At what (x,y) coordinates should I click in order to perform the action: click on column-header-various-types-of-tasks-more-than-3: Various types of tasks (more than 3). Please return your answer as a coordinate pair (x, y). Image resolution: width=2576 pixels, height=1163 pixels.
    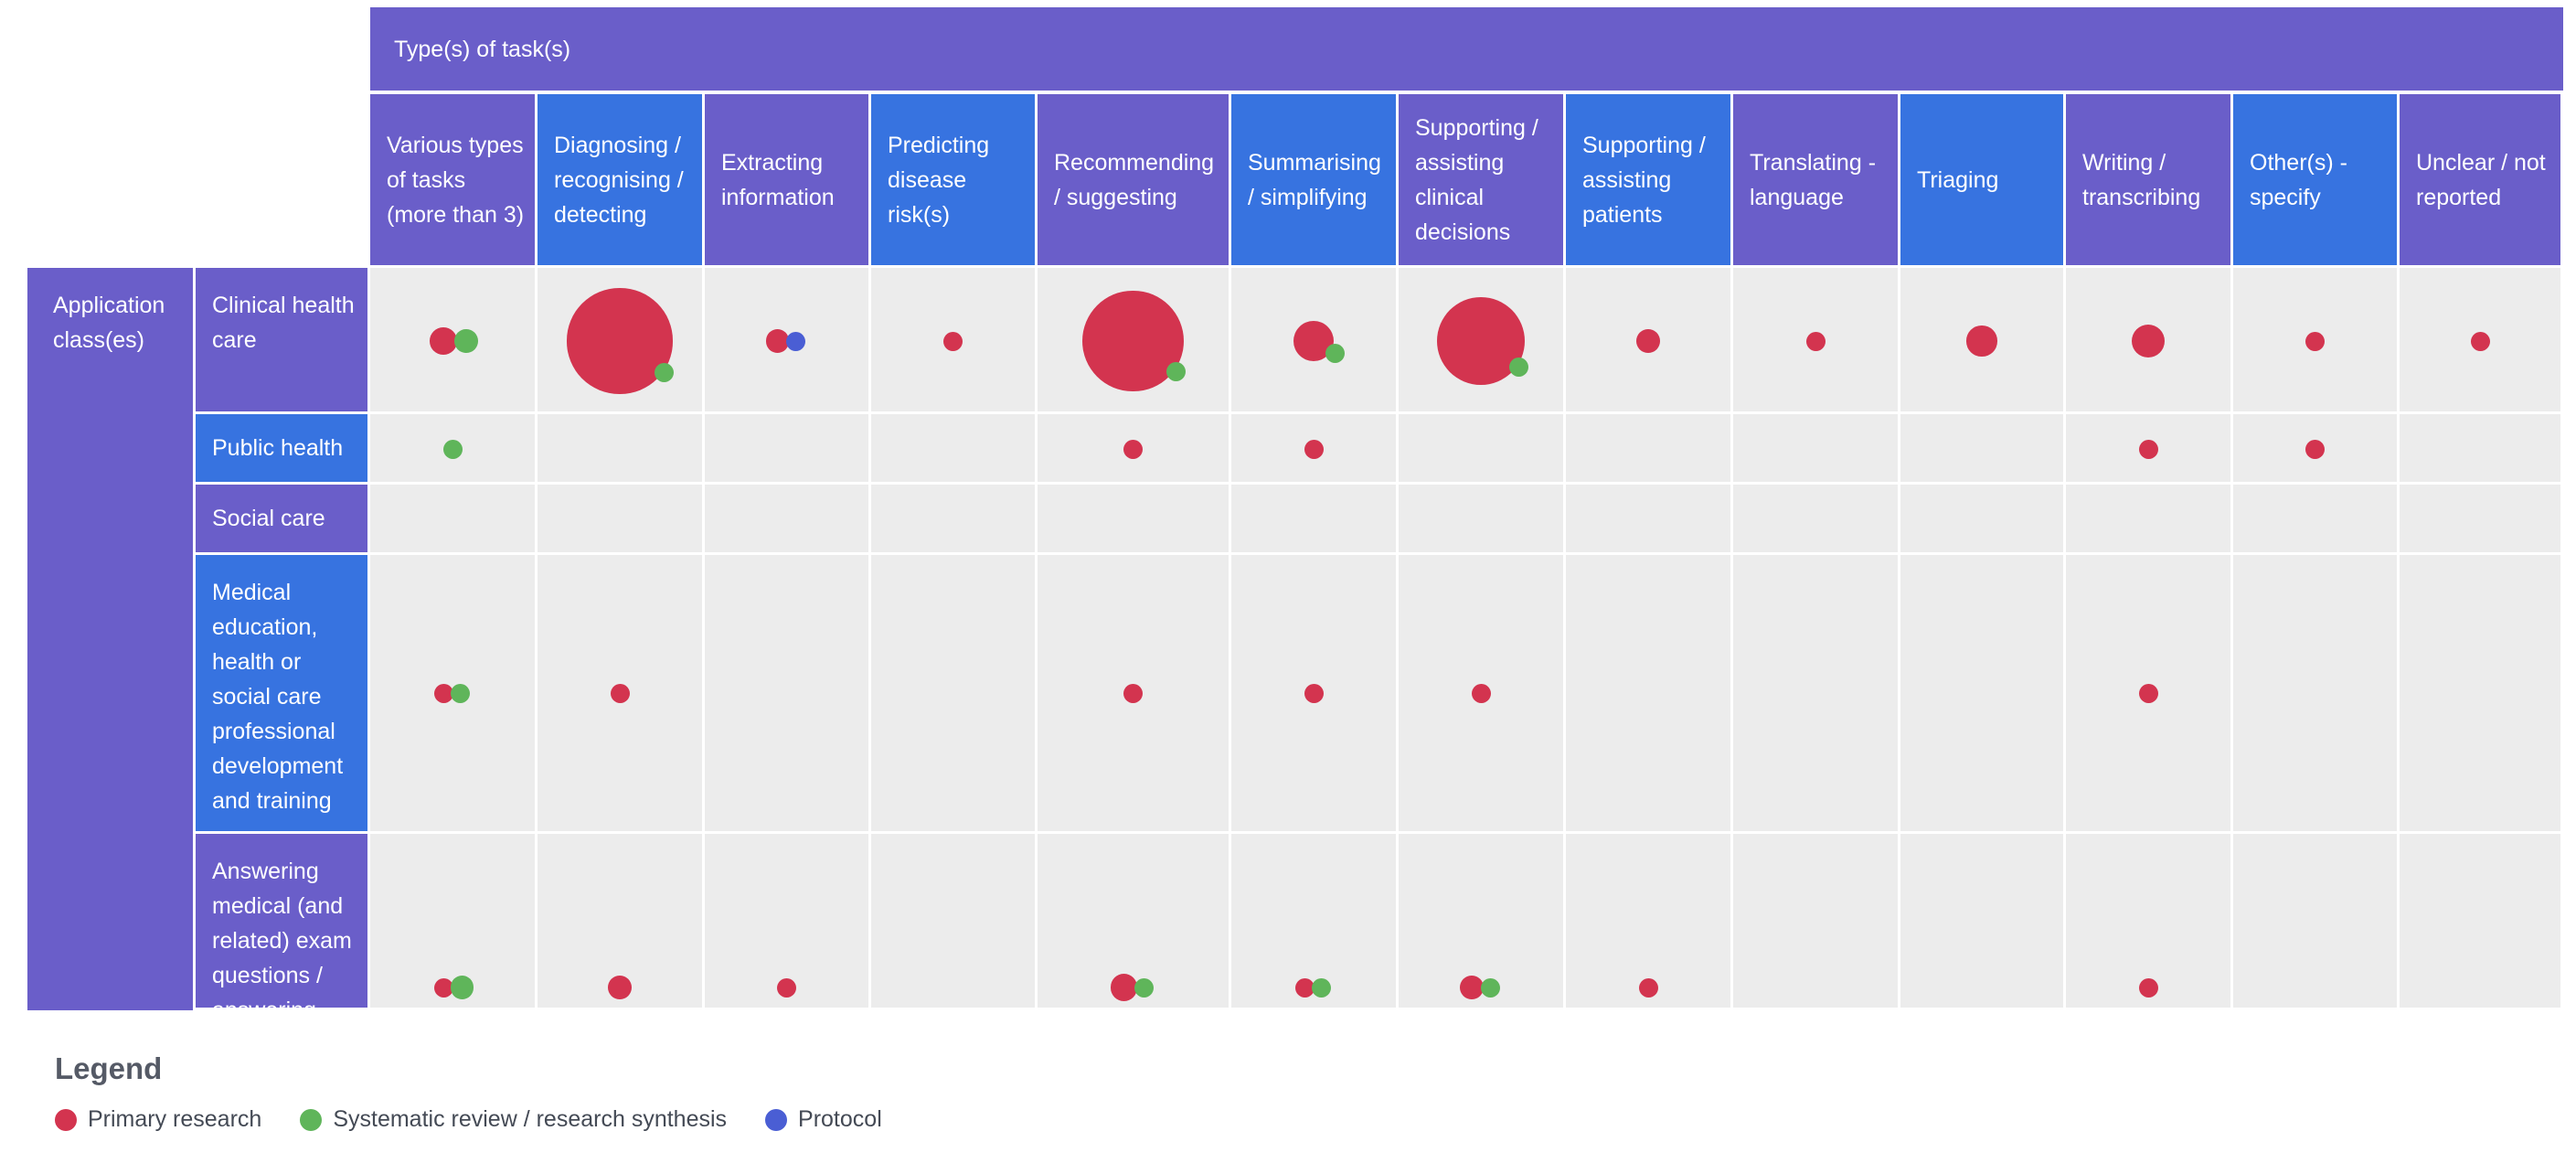
    Looking at the image, I should click on (452, 180).